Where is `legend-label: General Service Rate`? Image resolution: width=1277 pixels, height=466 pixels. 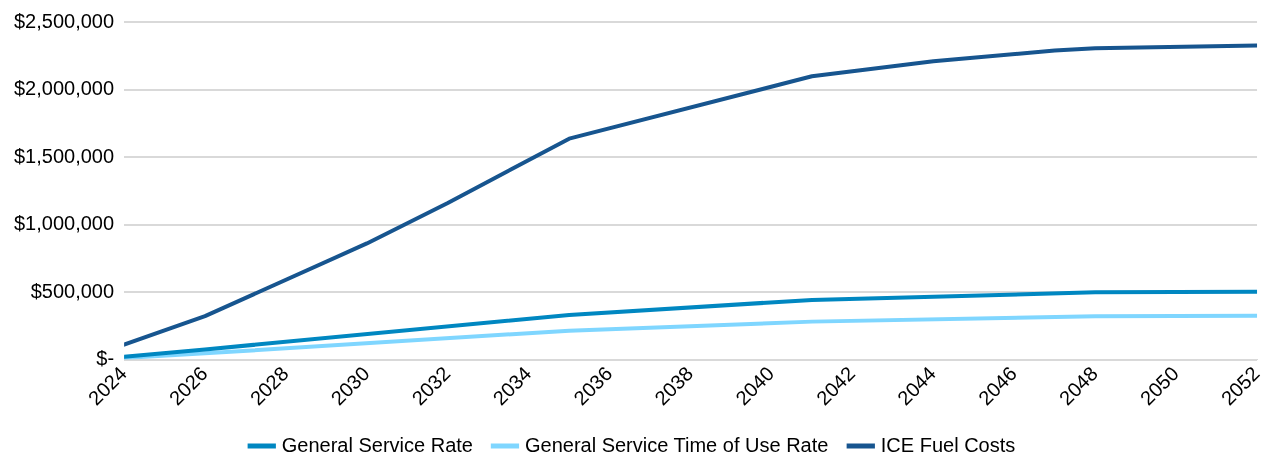
legend-label: General Service Rate is located at coordinates (377, 444).